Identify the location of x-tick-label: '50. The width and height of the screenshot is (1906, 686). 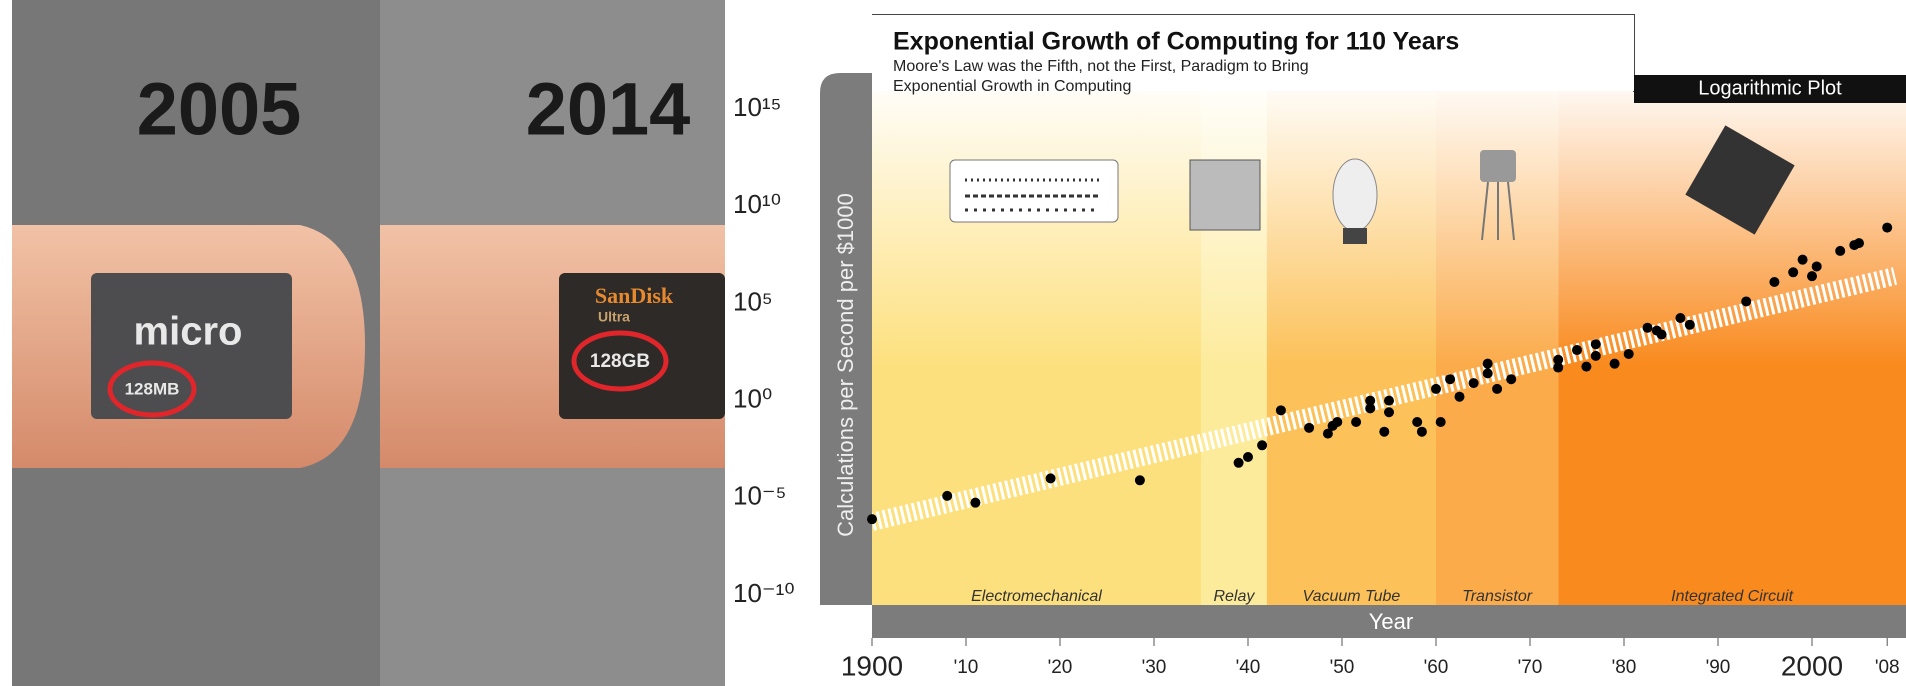
(1342, 667).